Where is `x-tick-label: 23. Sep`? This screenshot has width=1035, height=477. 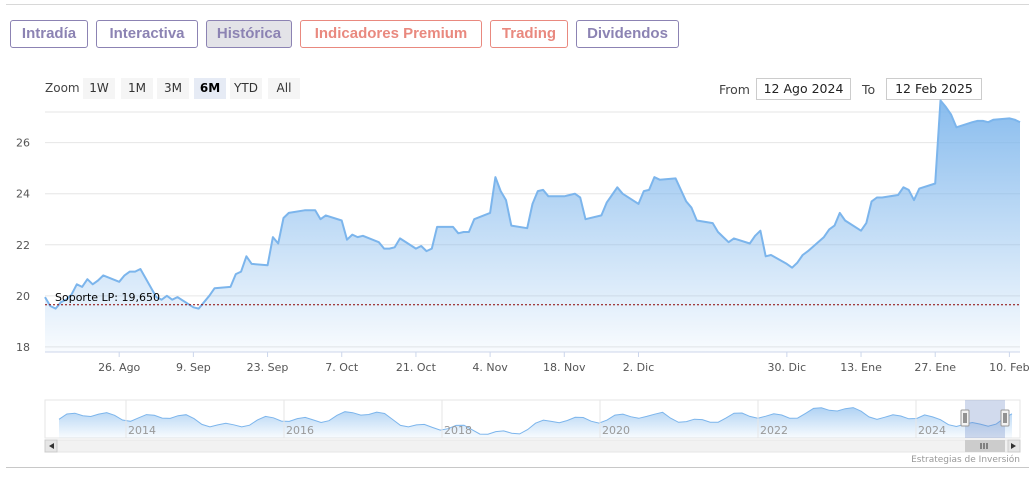
x-tick-label: 23. Sep is located at coordinates (268, 367).